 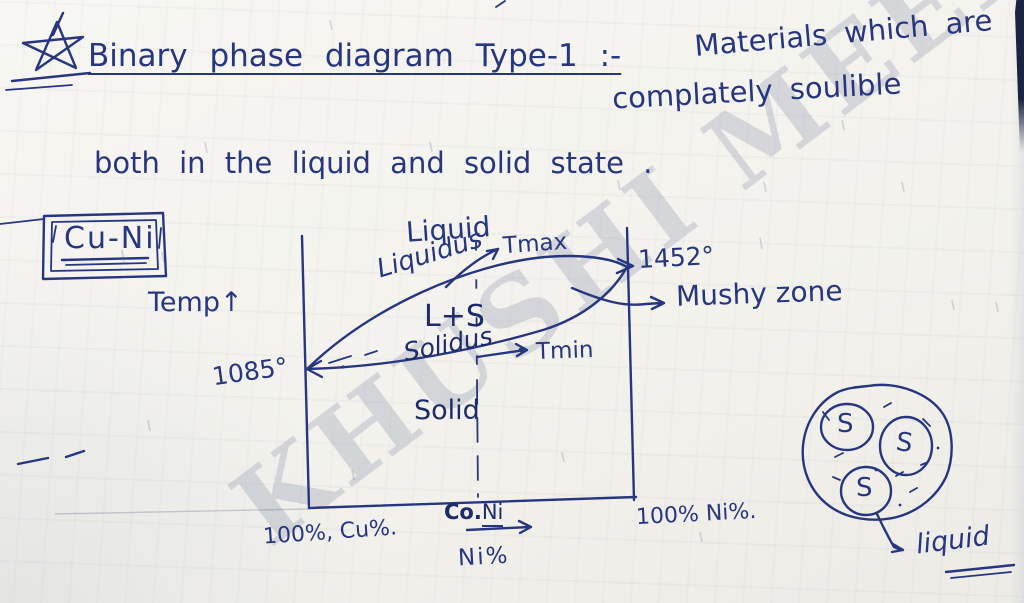 What do you see at coordinates (492, 513) in the screenshot?
I see `x-axis-mid-ni: Ni` at bounding box center [492, 513].